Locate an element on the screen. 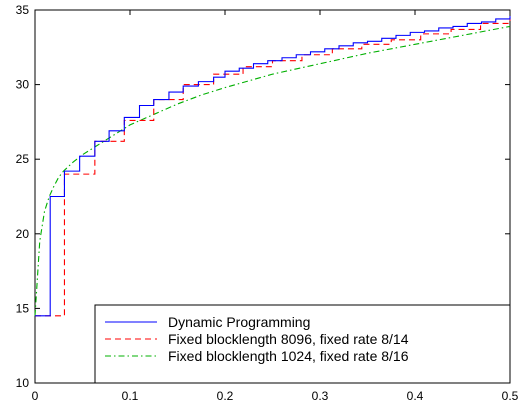  y-tick-label: 10 is located at coordinates (23, 383).